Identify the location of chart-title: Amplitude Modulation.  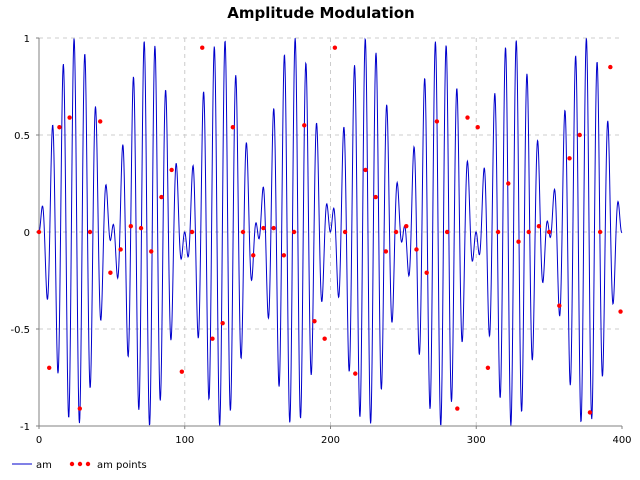
(320, 13).